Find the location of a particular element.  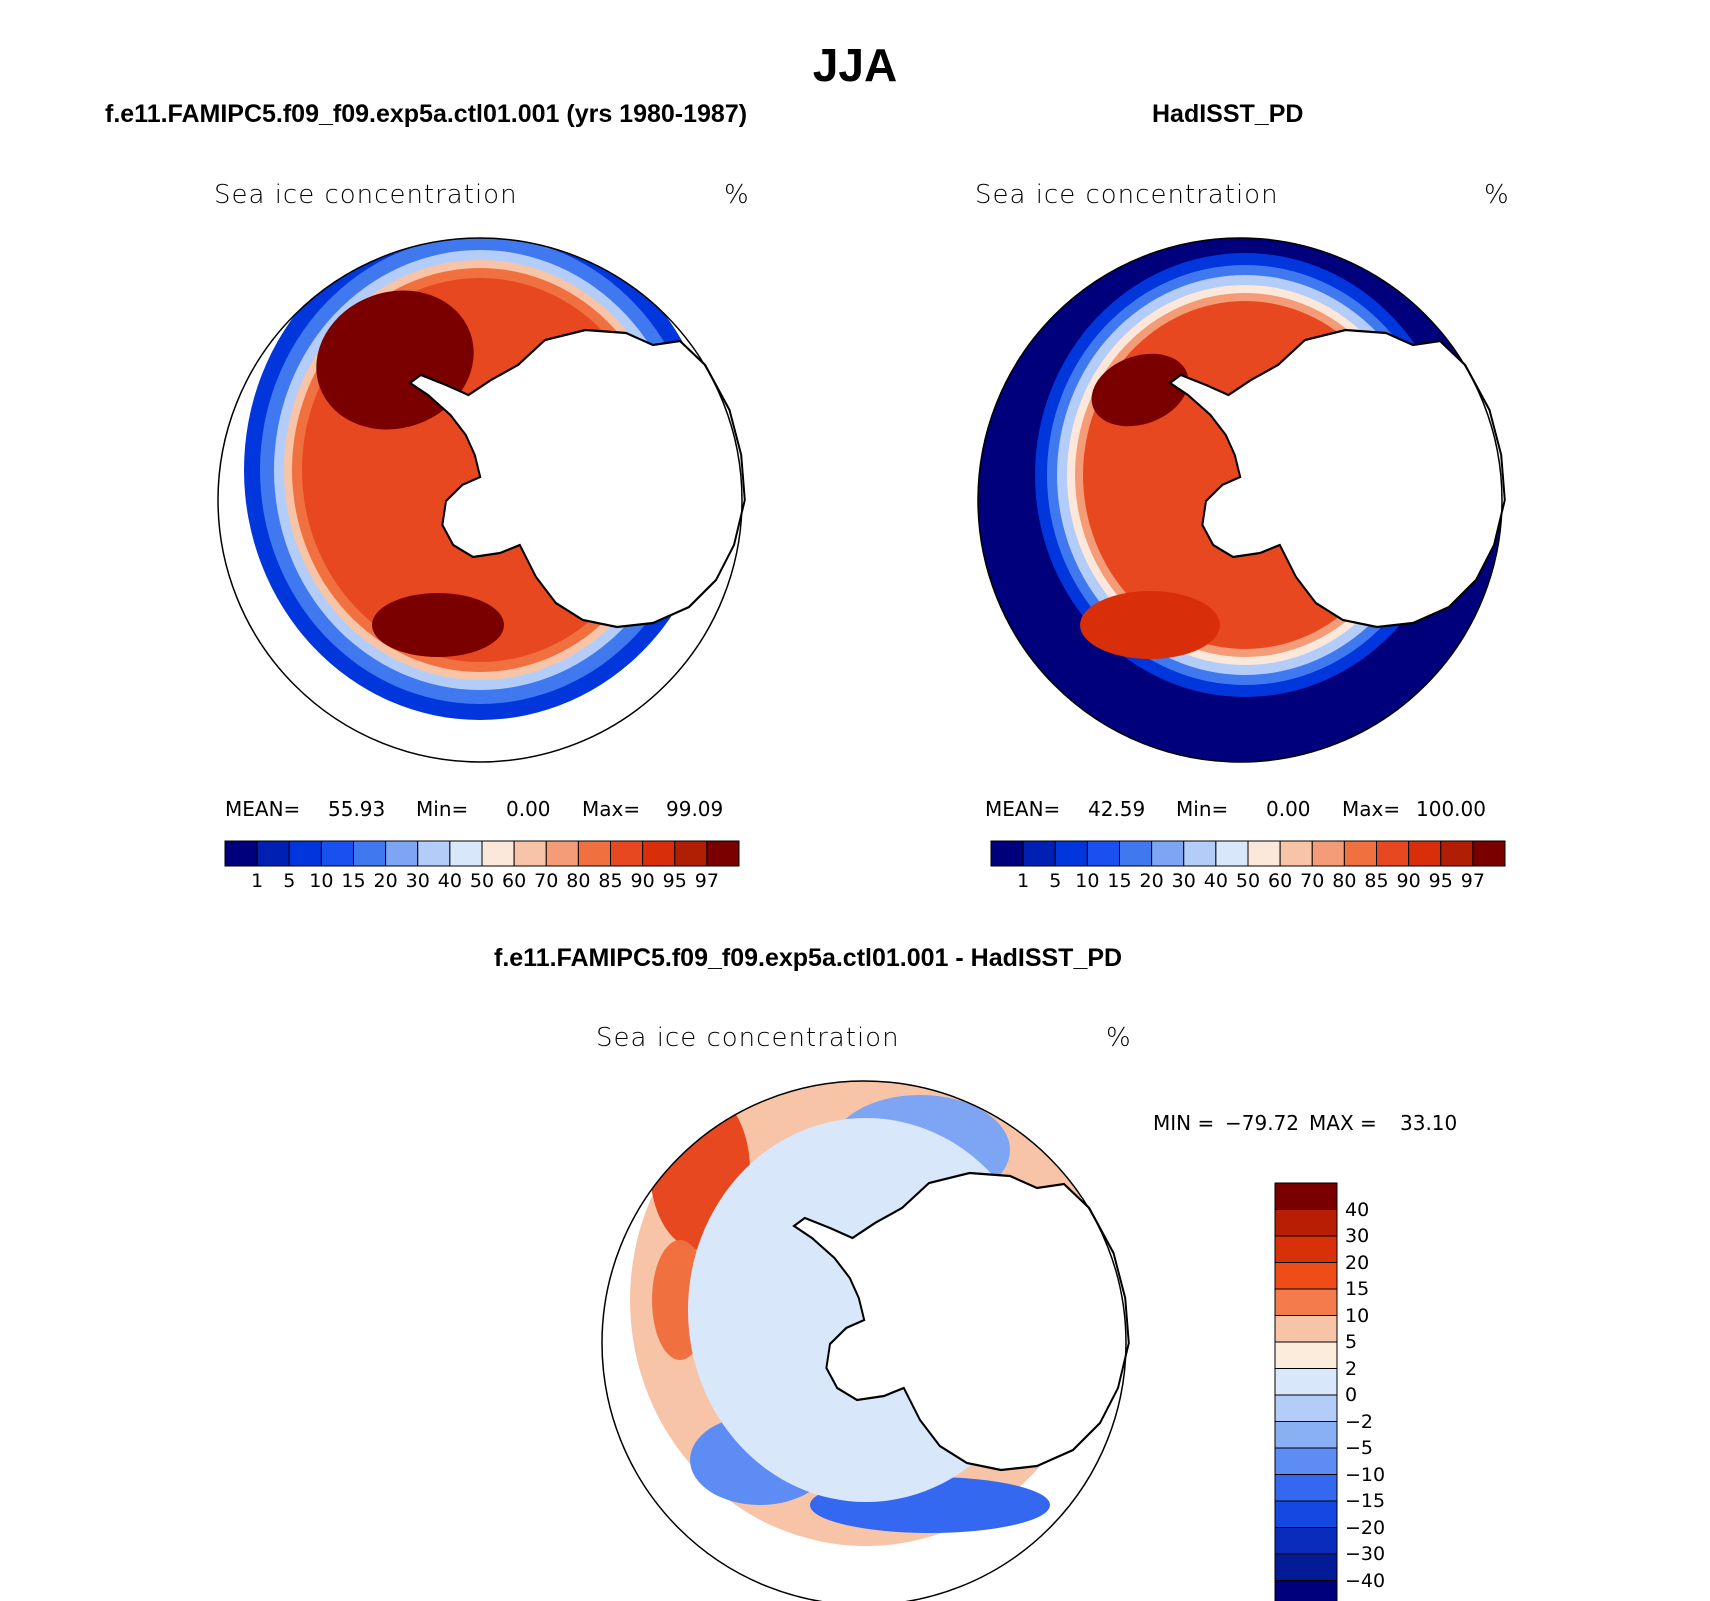

panel-1-colorbar-tick-label: 10 is located at coordinates (321, 881).